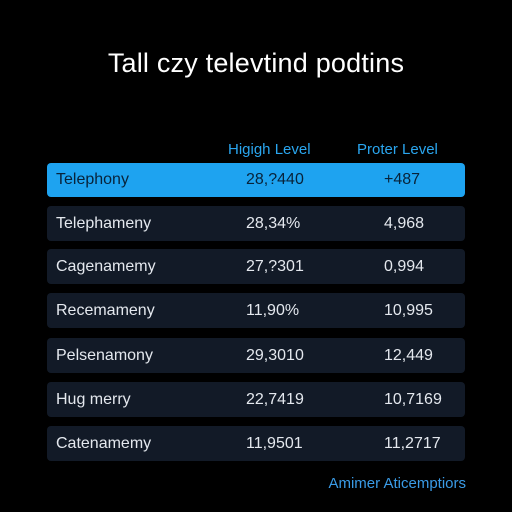 The image size is (512, 512). Describe the element at coordinates (397, 483) in the screenshot. I see `footer-link: Amimer Aticemptiors` at that location.